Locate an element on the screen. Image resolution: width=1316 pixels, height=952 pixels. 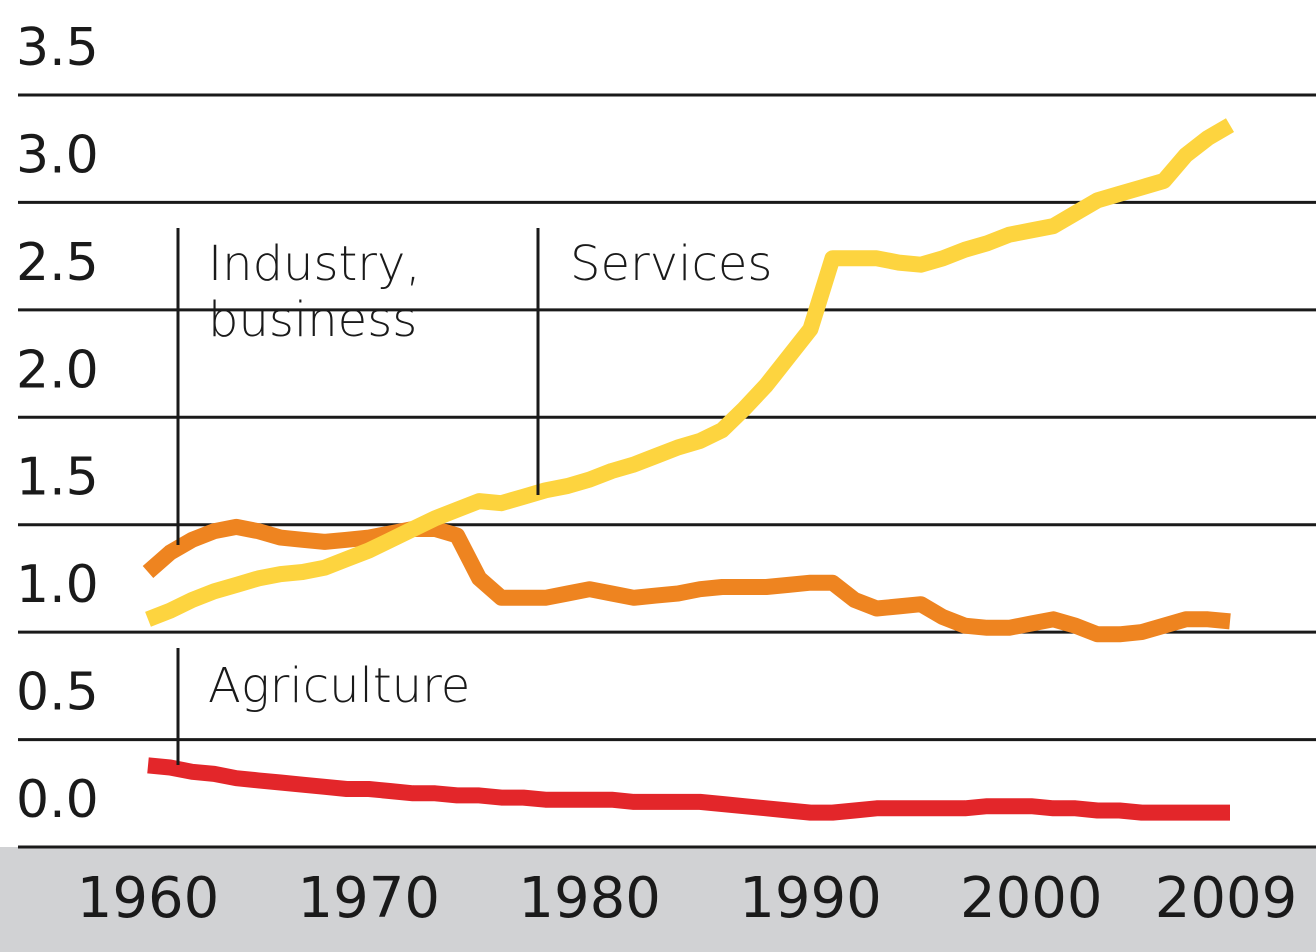
x-tick-label: 2009 is located at coordinates (1226, 898).